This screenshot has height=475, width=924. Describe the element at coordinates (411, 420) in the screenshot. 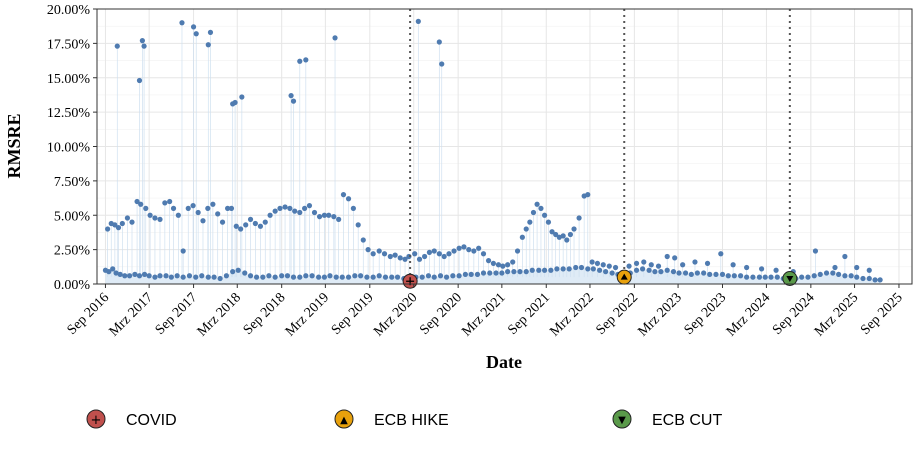

I see `legend-label-ecb-hike: ECB HIKE` at that location.